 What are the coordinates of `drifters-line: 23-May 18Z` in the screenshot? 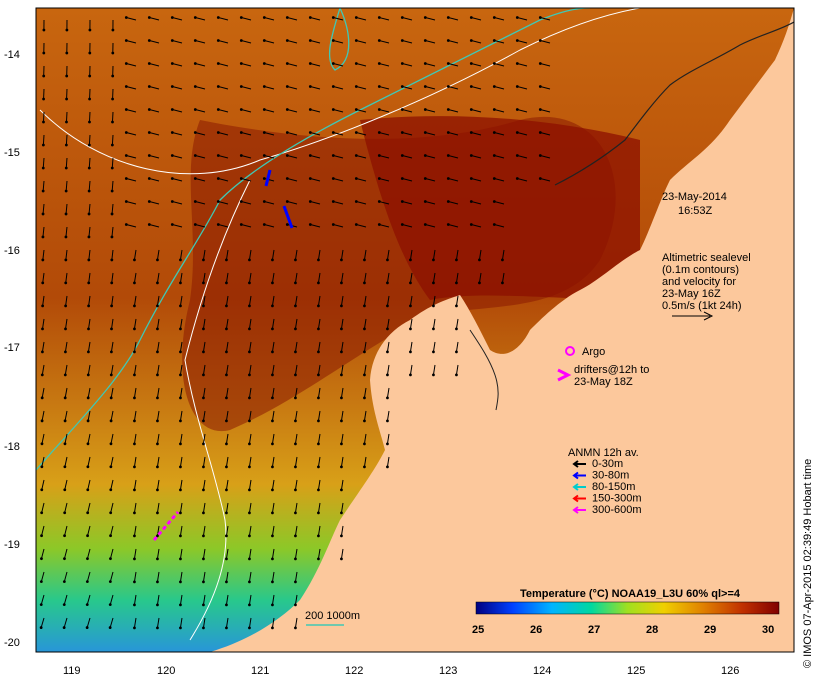 It's located at (603, 382).